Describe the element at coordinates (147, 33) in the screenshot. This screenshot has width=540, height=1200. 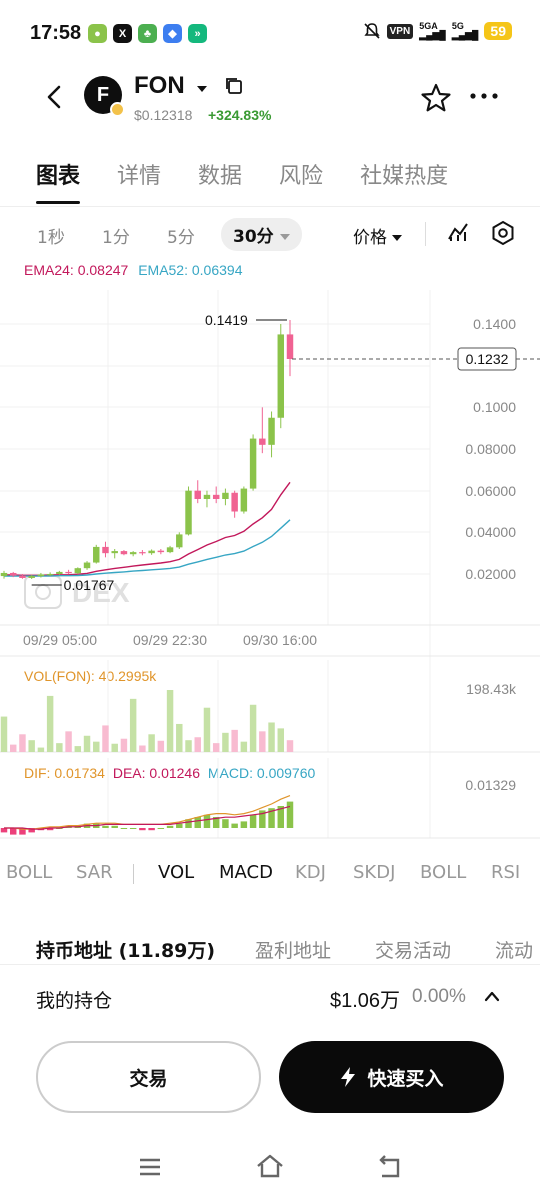
I see `game-app-icon: ♣` at that location.